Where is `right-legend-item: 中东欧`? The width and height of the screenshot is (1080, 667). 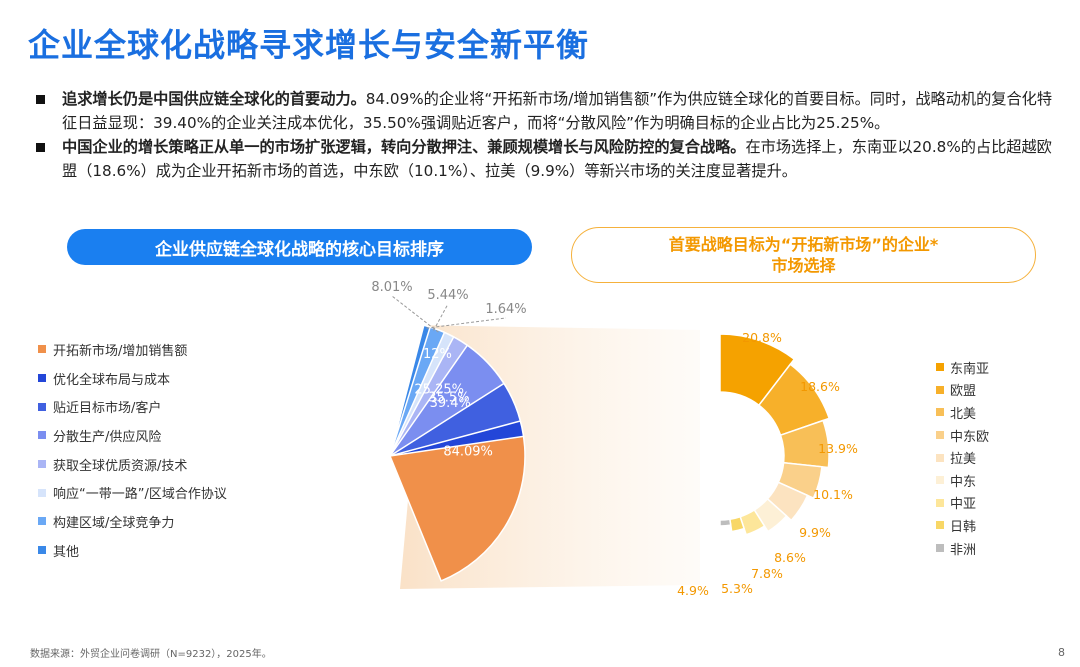 right-legend-item: 中东欧 is located at coordinates (962, 435).